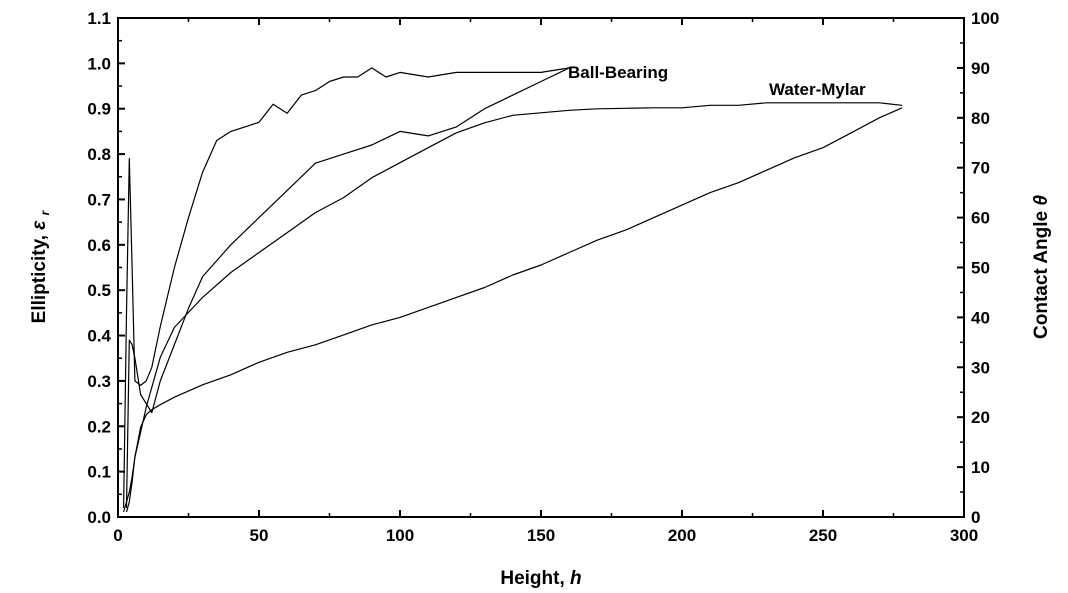 This screenshot has width=1068, height=593. I want to click on x-tick-label: 0, so click(117, 535).